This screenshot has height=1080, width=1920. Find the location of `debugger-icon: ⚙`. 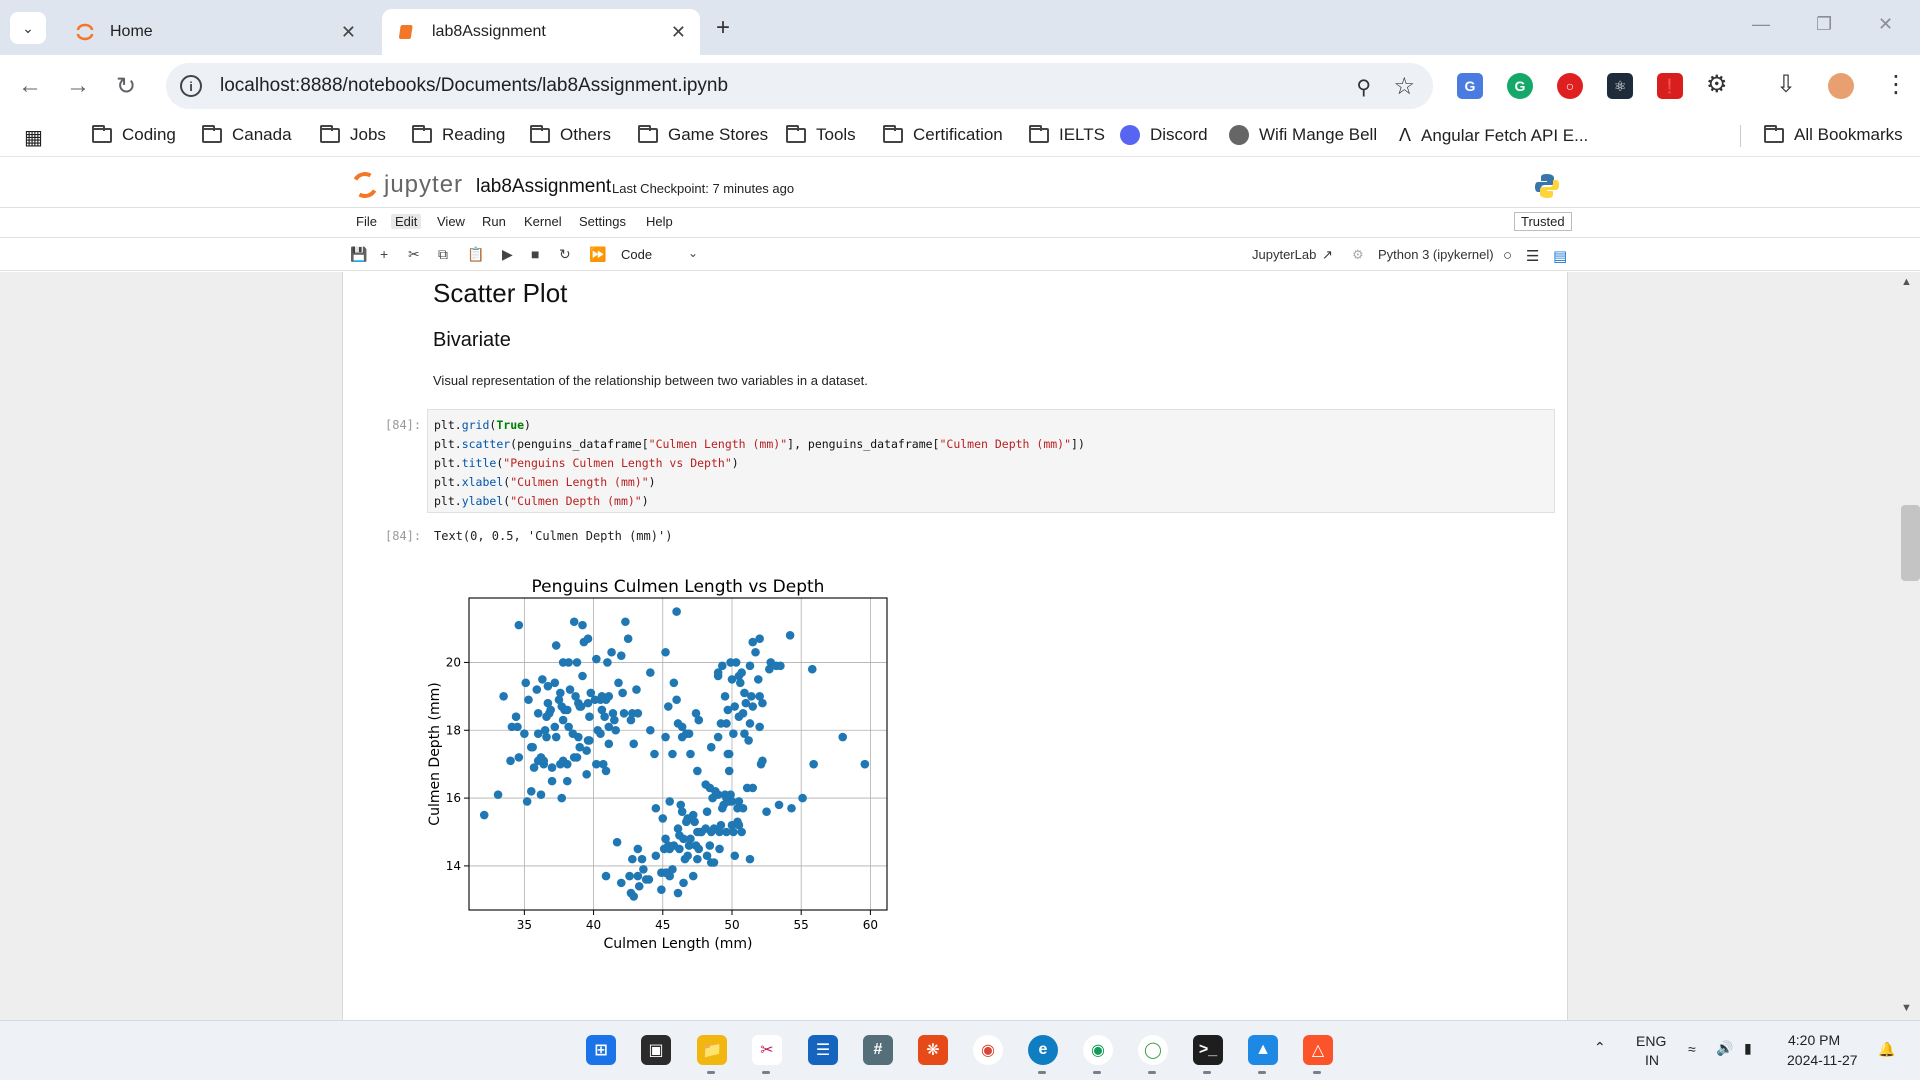

debugger-icon: ⚙ is located at coordinates (1358, 254).